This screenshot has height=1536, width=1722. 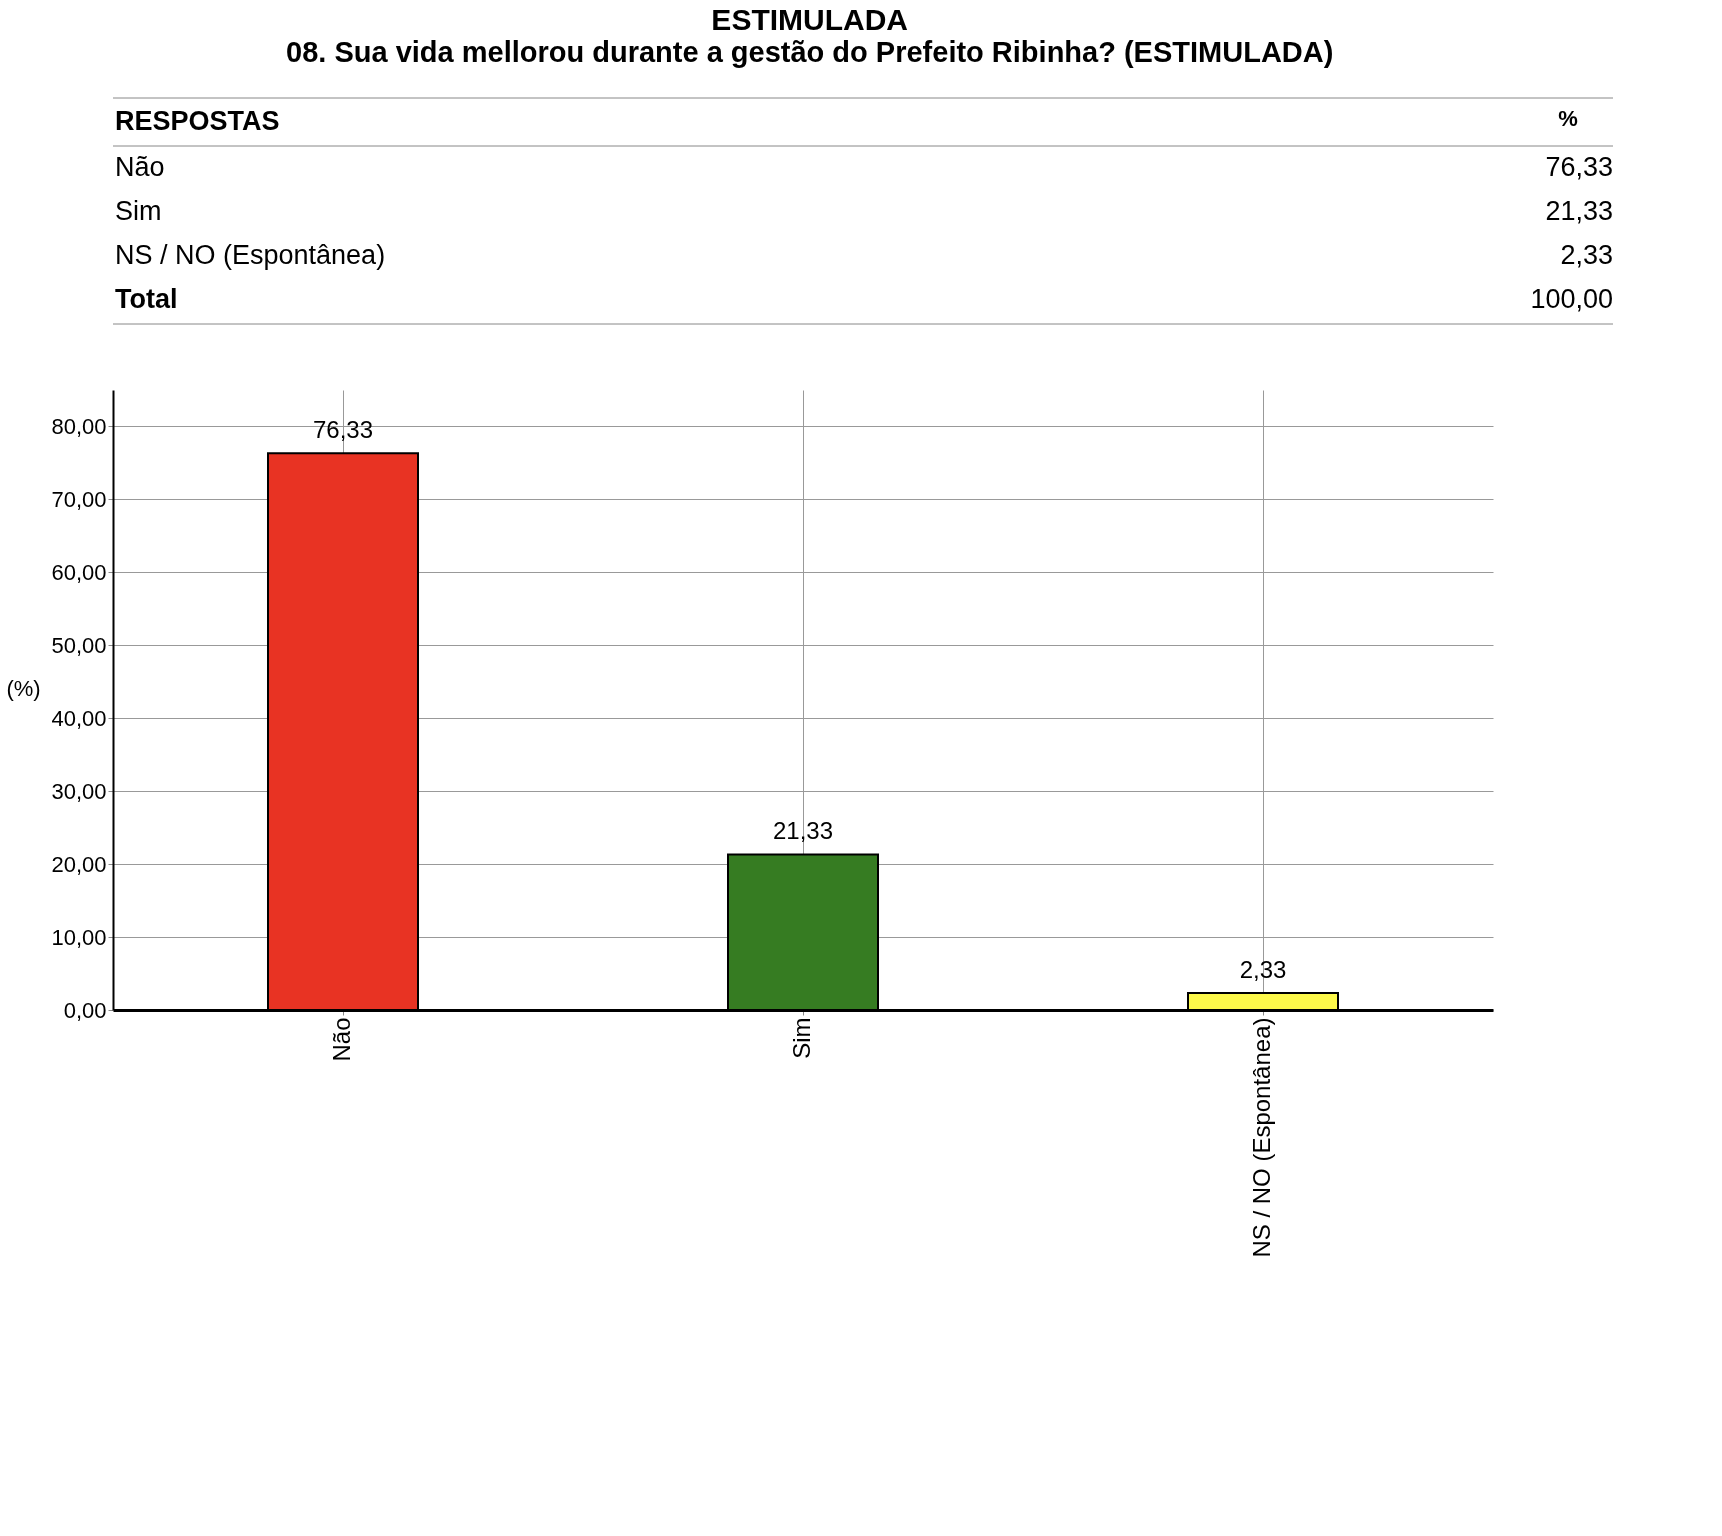 What do you see at coordinates (85, 1010) in the screenshot?
I see `y-tick-label: 0,00` at bounding box center [85, 1010].